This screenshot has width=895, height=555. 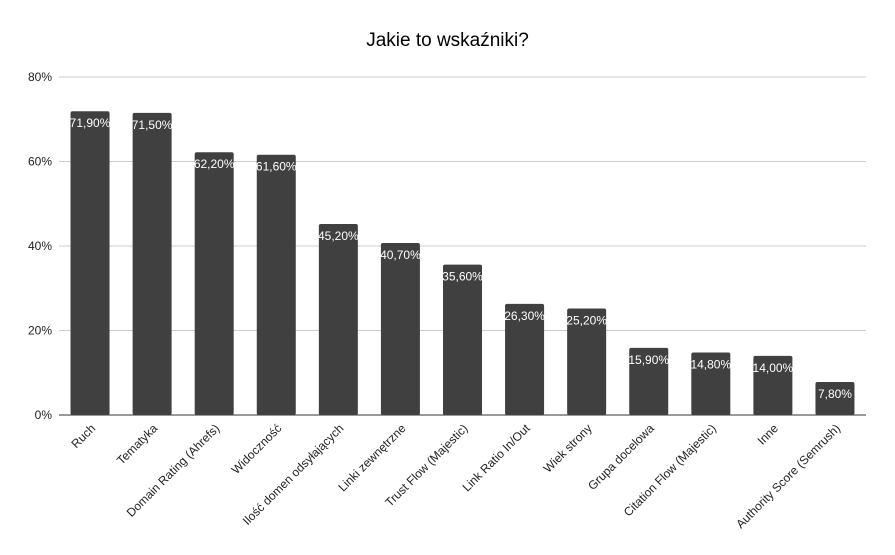 I want to click on y-tick-label: 60%, so click(x=40, y=162).